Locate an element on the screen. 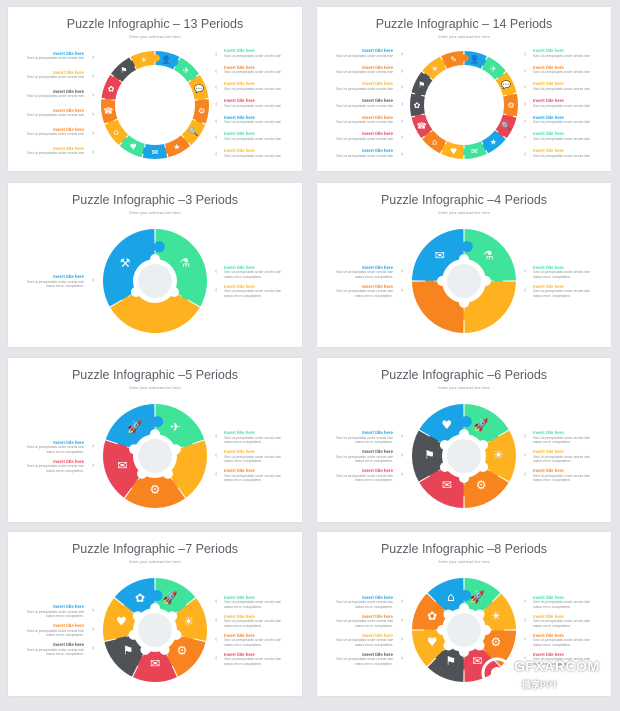 This screenshot has height=711, width=620. hub-center is located at coordinates (155, 281).